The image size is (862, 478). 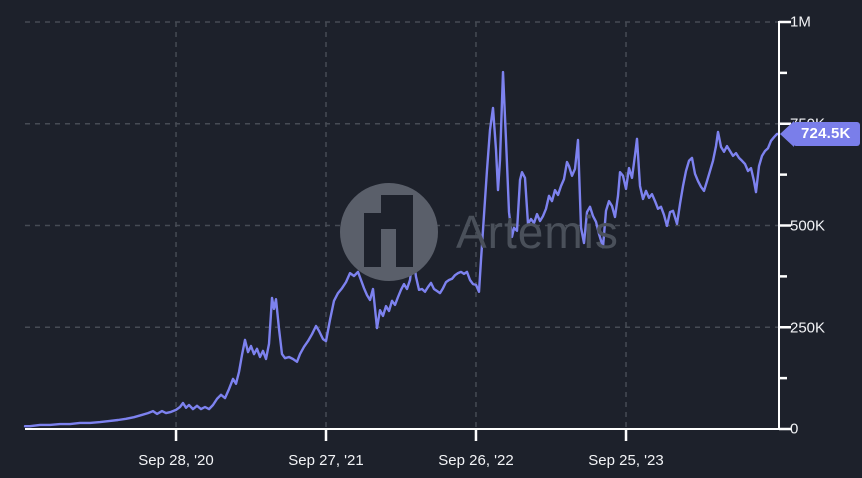 I want to click on artemis-logo-icon, so click(x=389, y=232).